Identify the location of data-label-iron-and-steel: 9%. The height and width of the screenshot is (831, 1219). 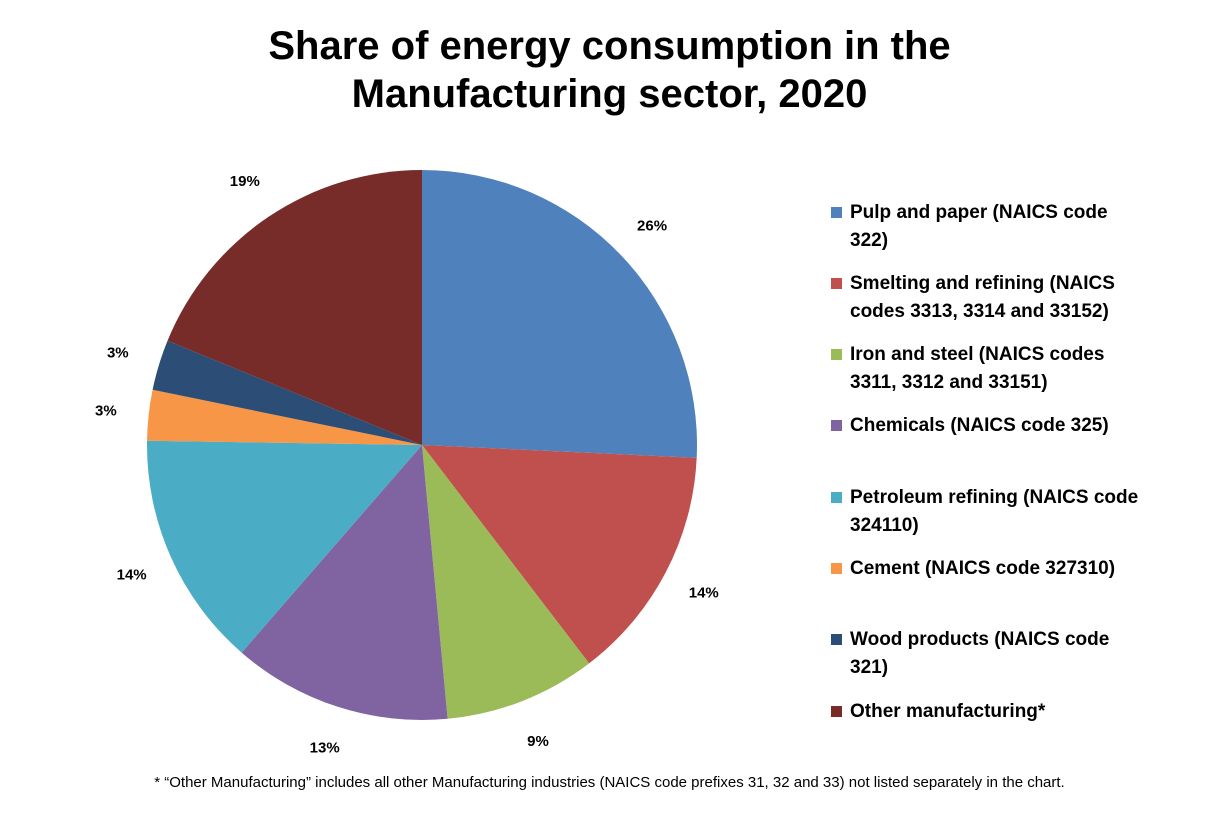
(538, 741).